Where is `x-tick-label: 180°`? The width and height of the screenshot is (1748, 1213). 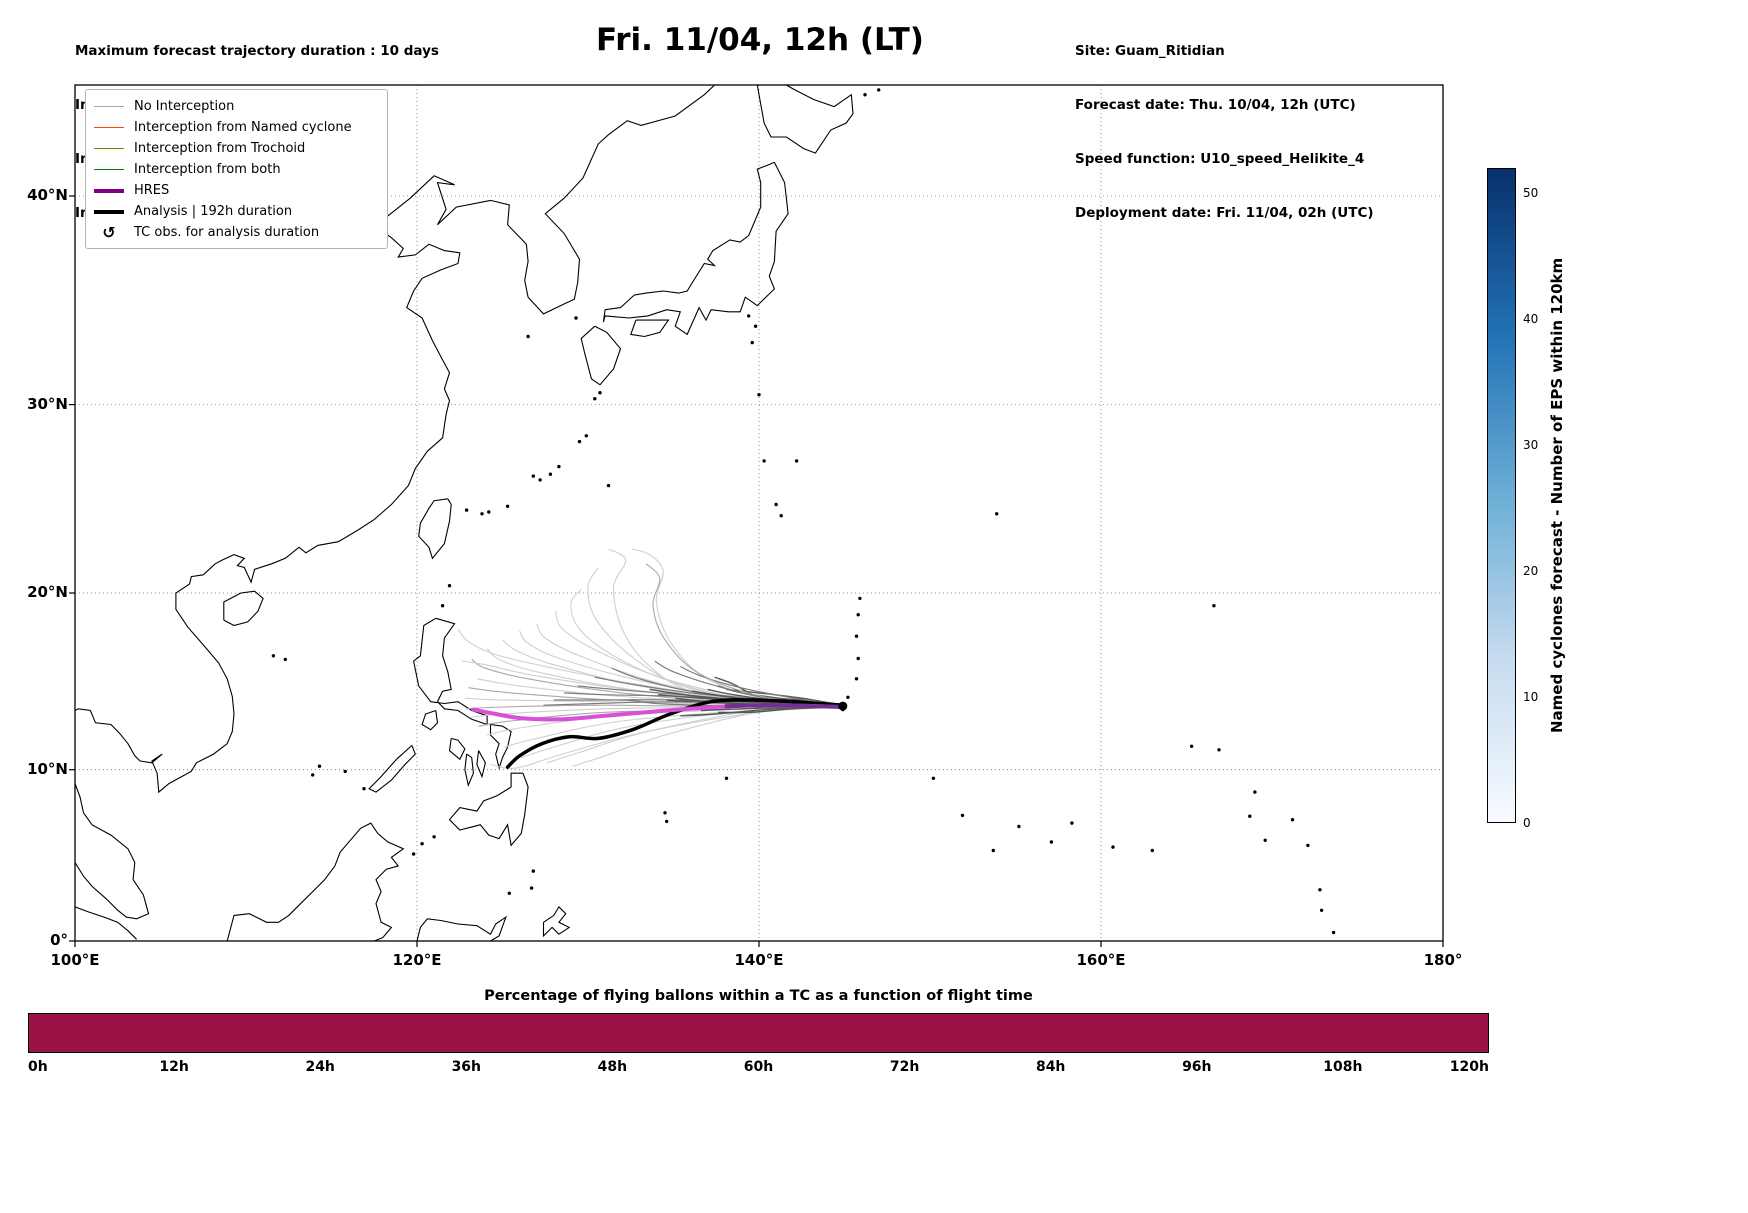 x-tick-label: 180° is located at coordinates (1443, 960).